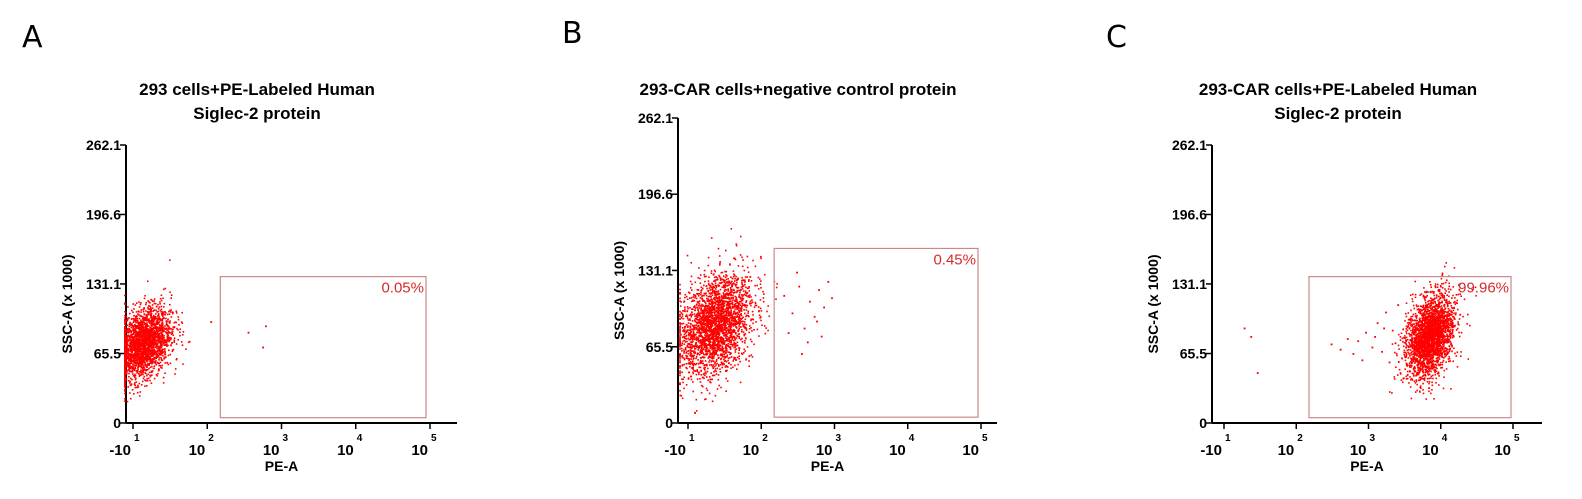 The width and height of the screenshot is (1582, 499). I want to click on x-tick-exponent: 5, so click(434, 438).